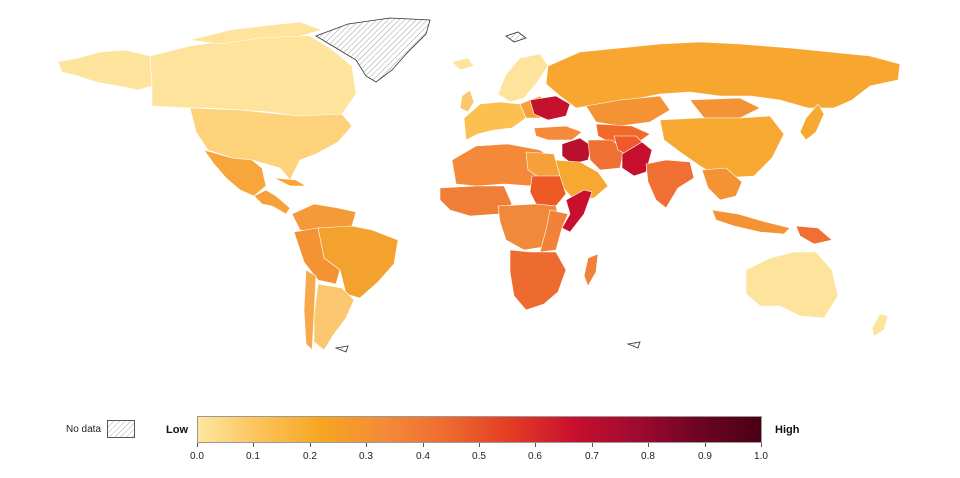 This screenshot has width=960, height=478. Describe the element at coordinates (253, 77) in the screenshot. I see `map-region-canada` at that location.